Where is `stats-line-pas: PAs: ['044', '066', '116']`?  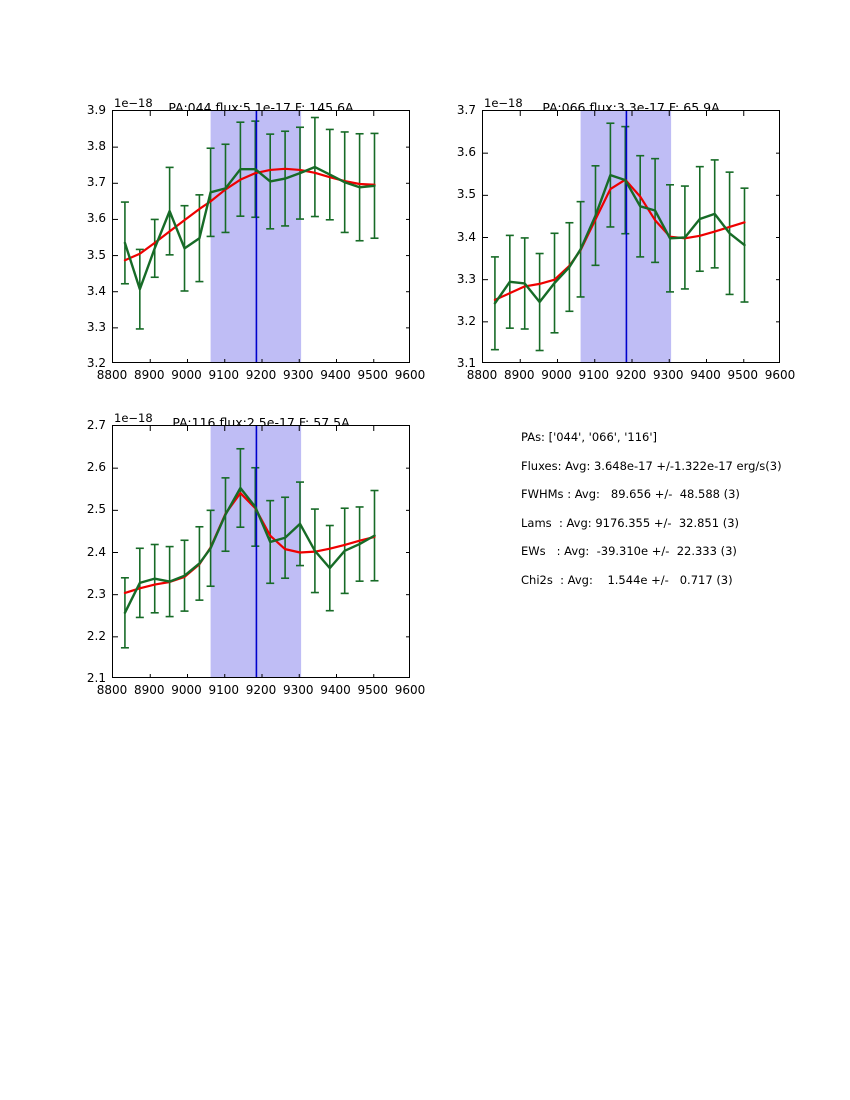
stats-line-pas: PAs: ['044', '066', '116'] is located at coordinates (589, 437).